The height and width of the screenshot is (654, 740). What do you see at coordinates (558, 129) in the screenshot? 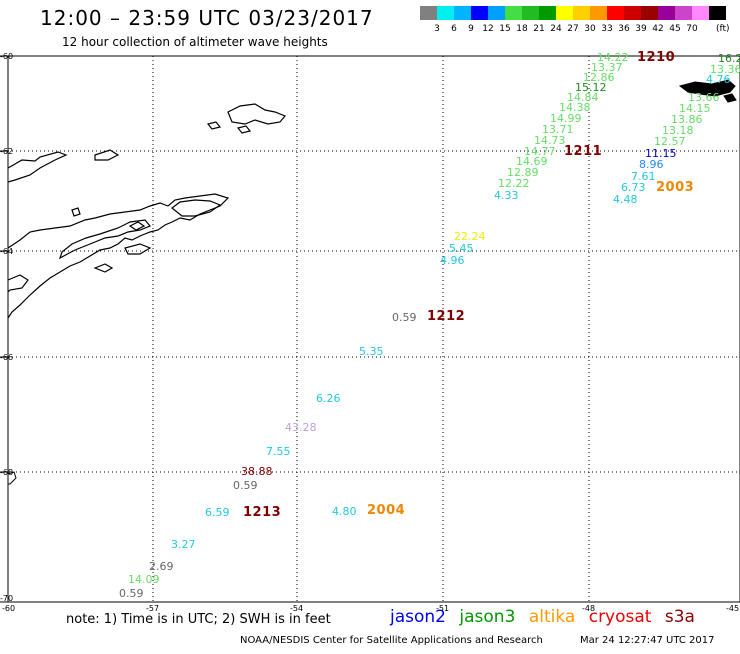
I see `wave-height-label: 13.71` at bounding box center [558, 129].